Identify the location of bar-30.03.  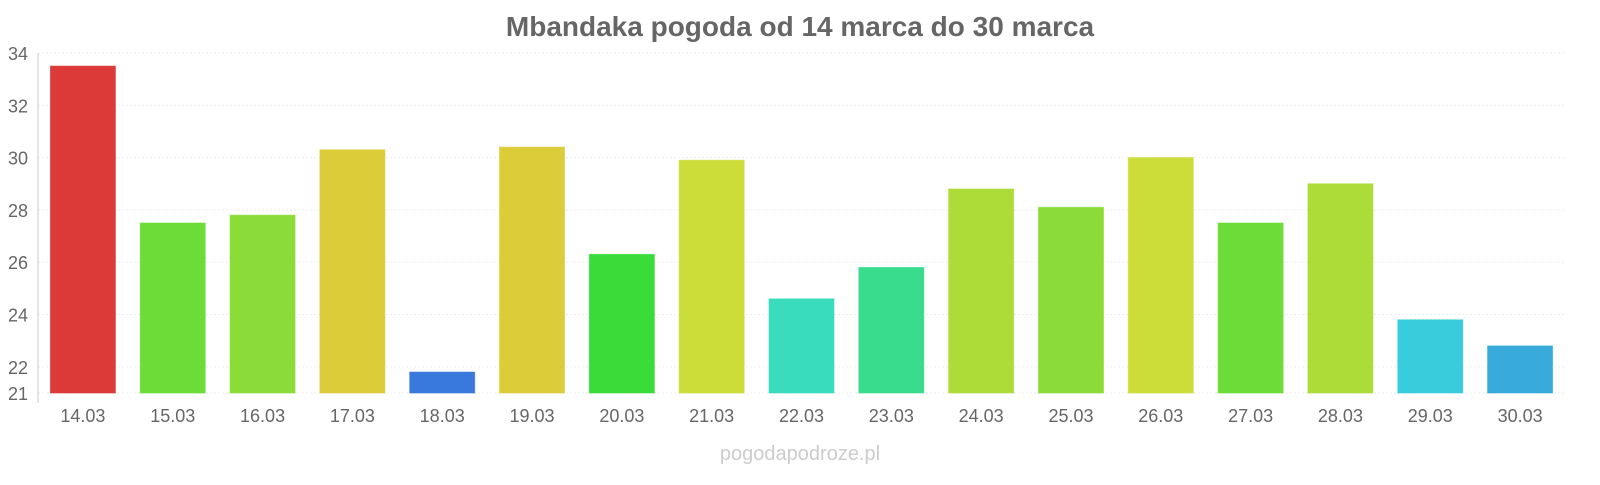
(1520, 369).